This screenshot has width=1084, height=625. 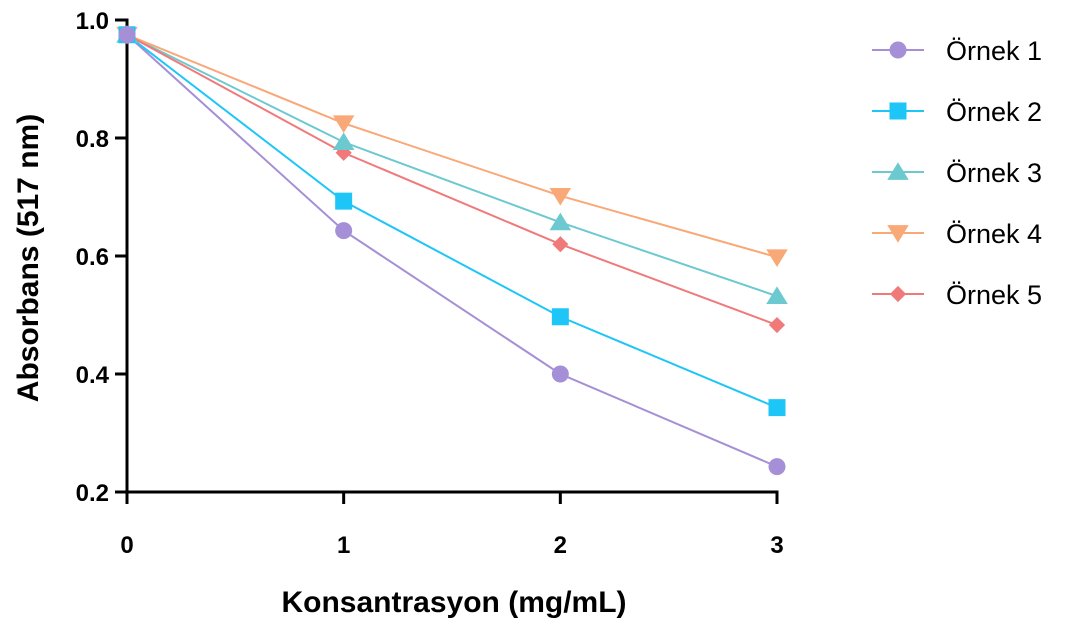 What do you see at coordinates (92, 257) in the screenshot?
I see `y-tick-label: 0.6` at bounding box center [92, 257].